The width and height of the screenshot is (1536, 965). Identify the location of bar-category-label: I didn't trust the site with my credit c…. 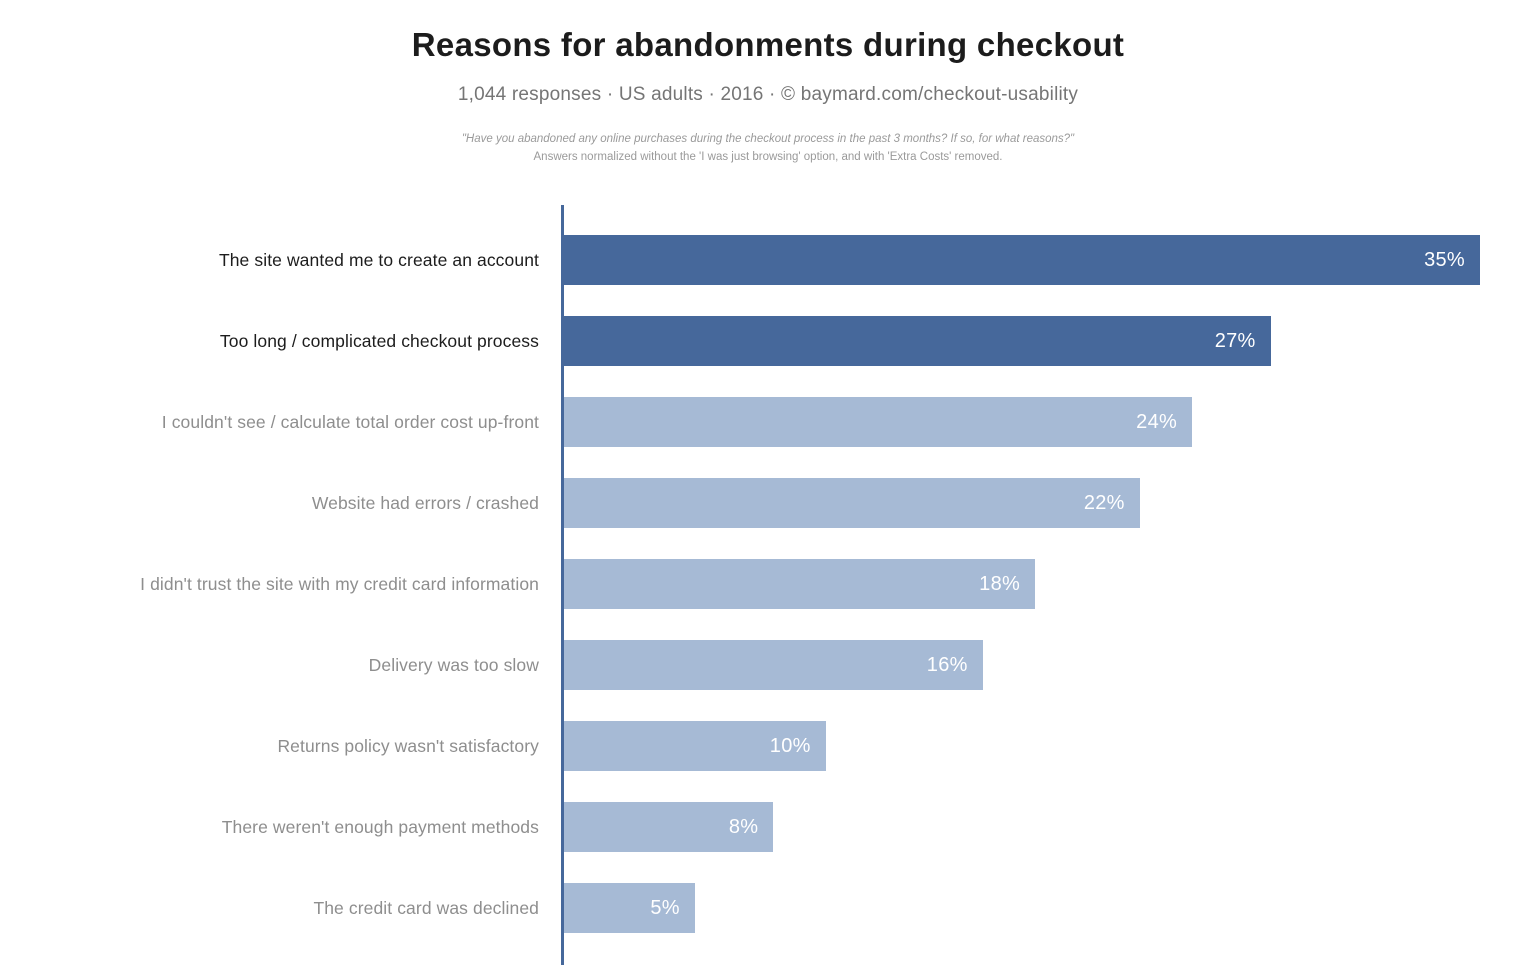
(339, 583).